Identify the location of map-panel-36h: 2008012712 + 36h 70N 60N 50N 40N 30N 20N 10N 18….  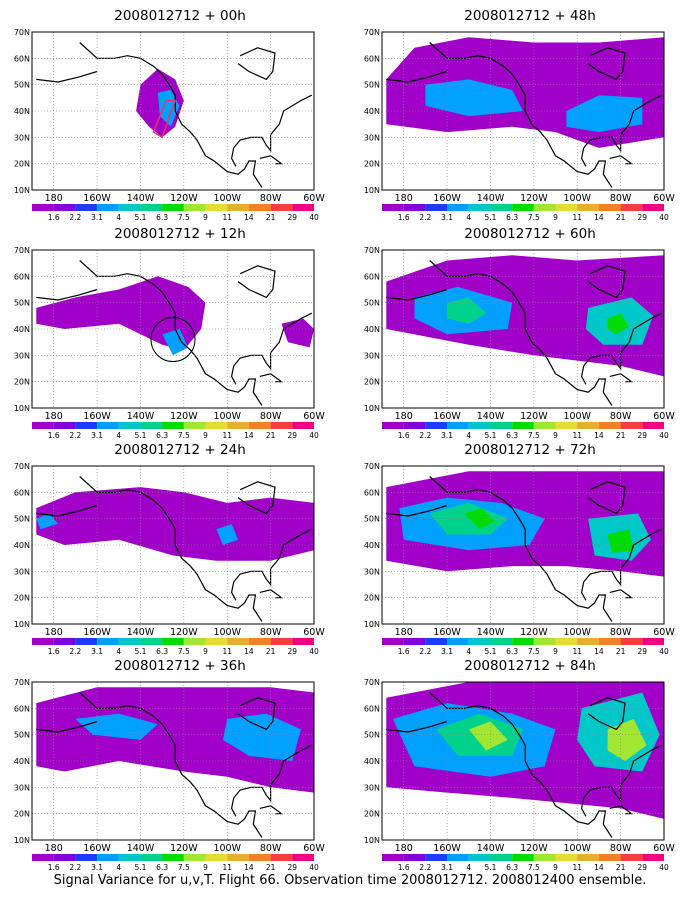
(187, 765).